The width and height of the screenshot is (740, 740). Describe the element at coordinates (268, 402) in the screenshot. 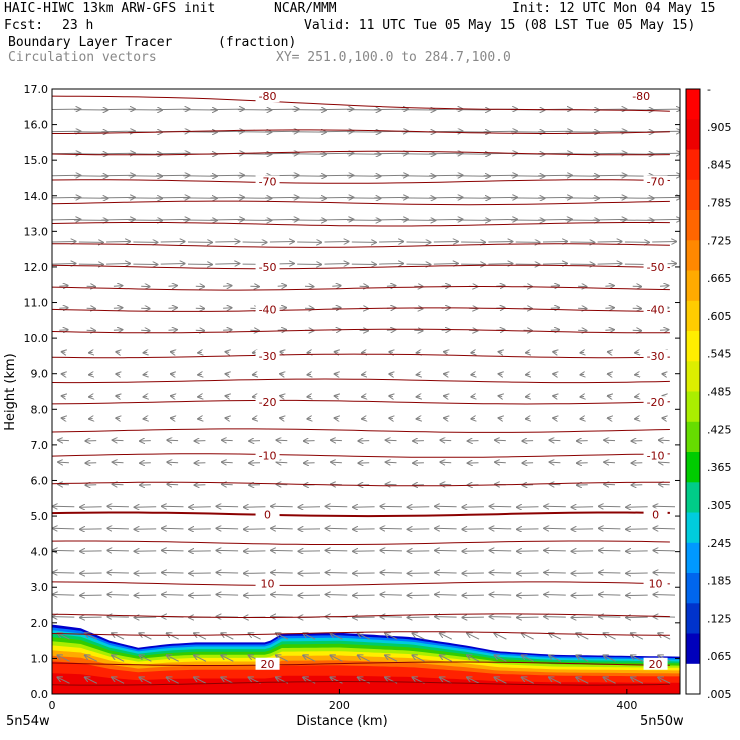

I see `contour-label-5-0: -20` at that location.